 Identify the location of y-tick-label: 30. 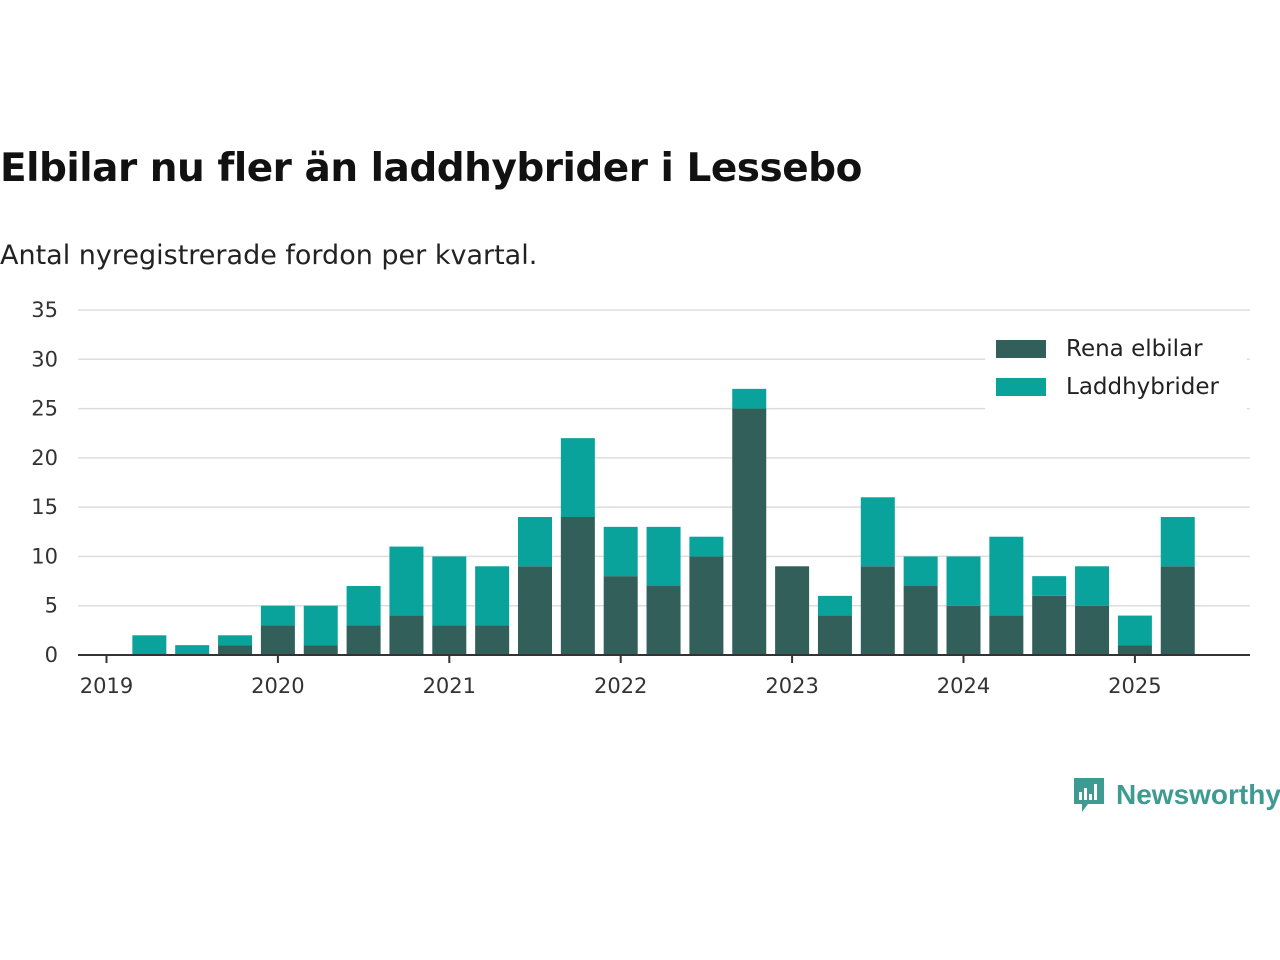
(44, 359).